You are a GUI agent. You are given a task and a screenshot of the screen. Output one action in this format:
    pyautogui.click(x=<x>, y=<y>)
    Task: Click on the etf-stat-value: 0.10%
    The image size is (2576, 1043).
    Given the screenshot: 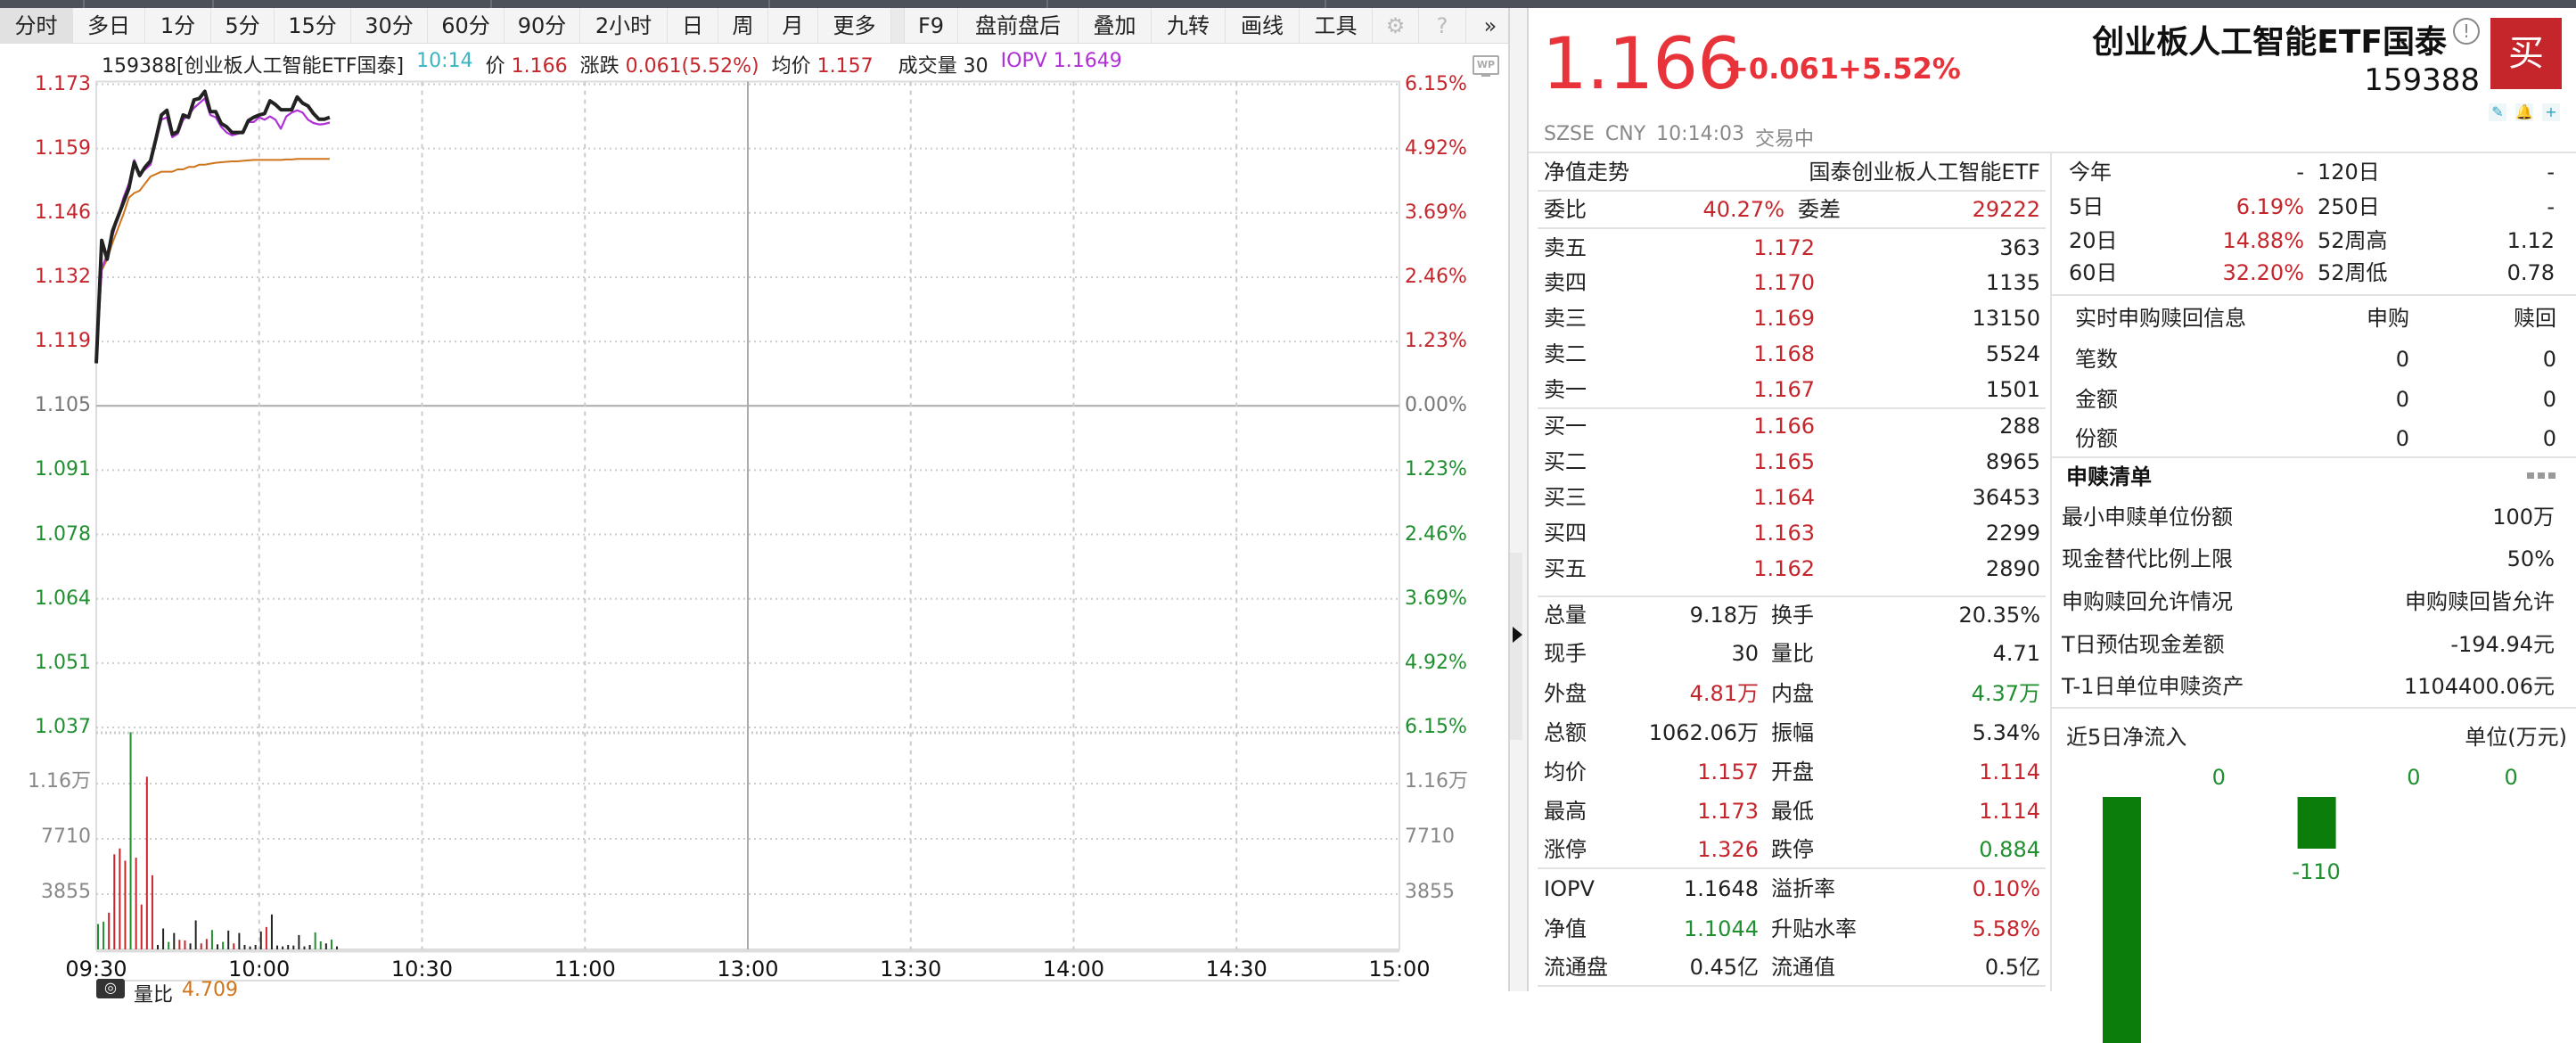 What is the action you would take?
    pyautogui.click(x=2006, y=889)
    